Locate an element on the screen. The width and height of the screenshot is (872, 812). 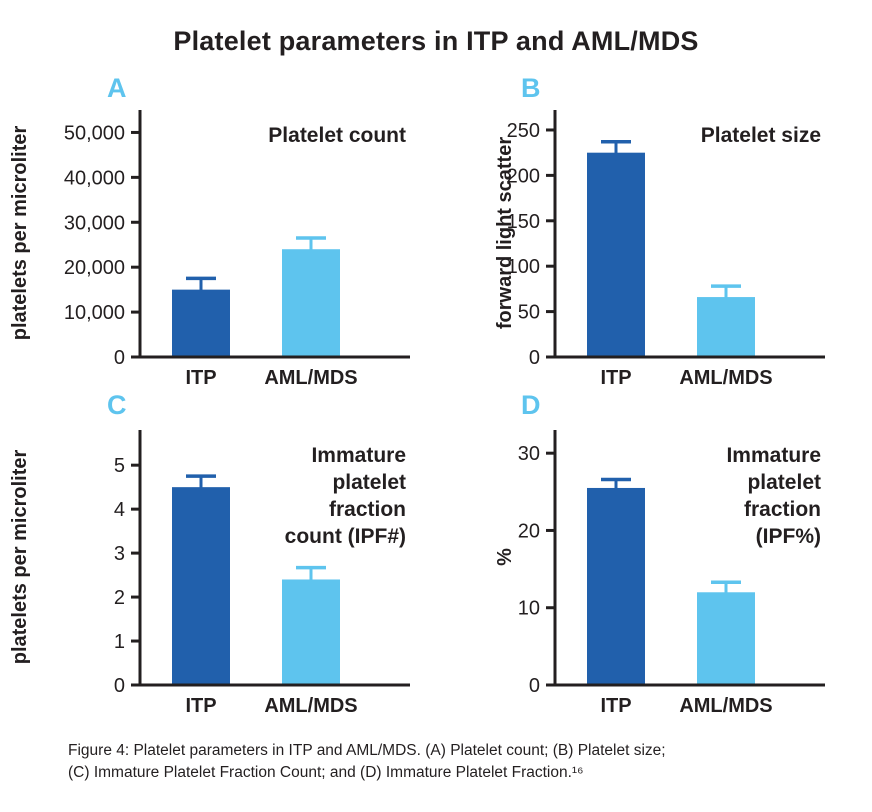
panel-letter-a: A is located at coordinates (117, 88).